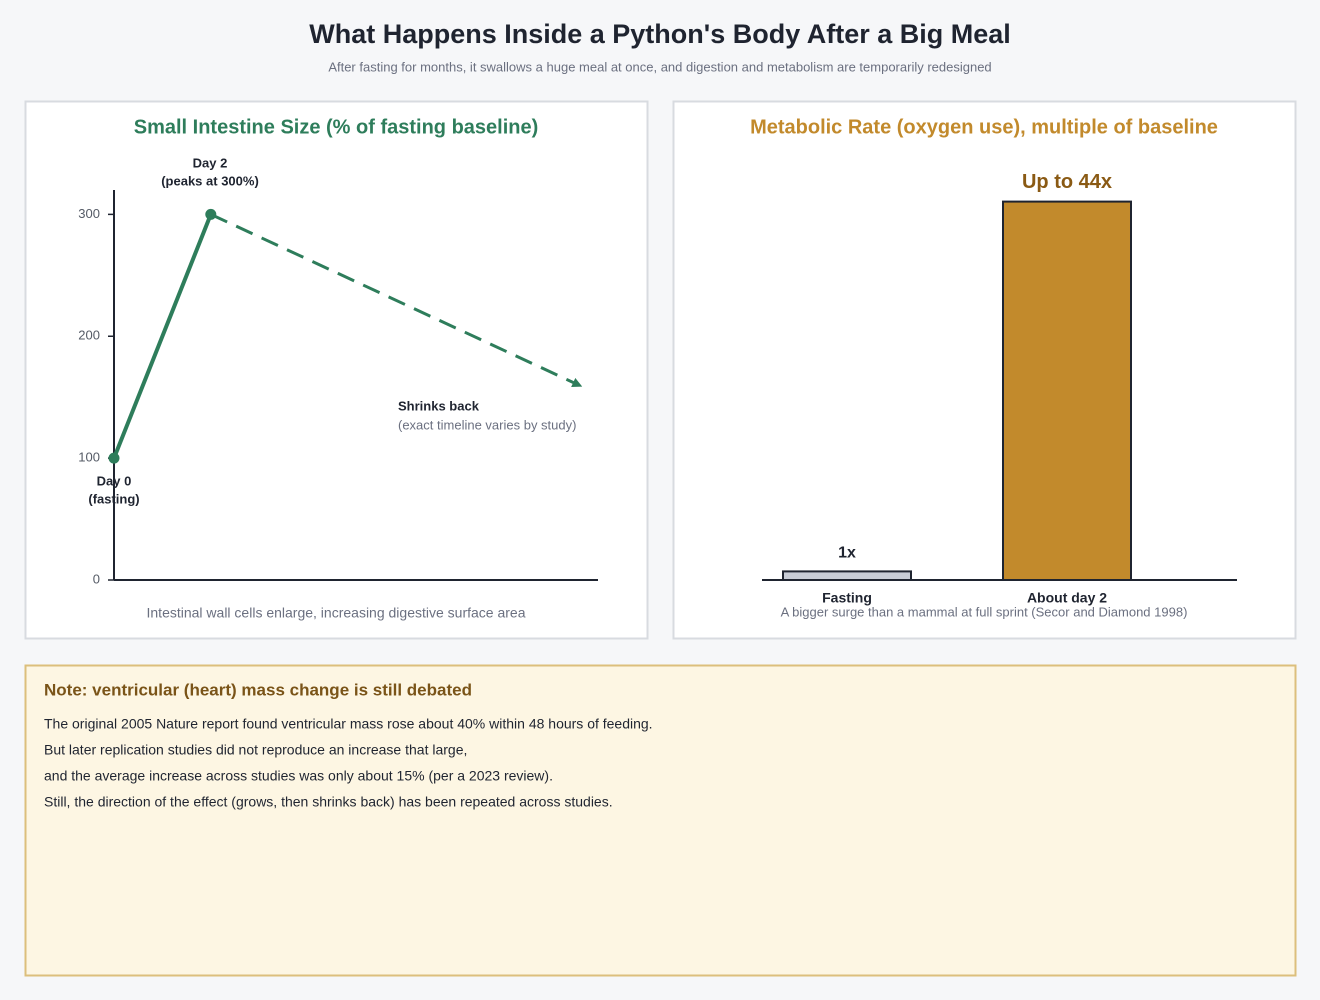 The image size is (1320, 1000). I want to click on y-tick-label: 300, so click(89, 213).